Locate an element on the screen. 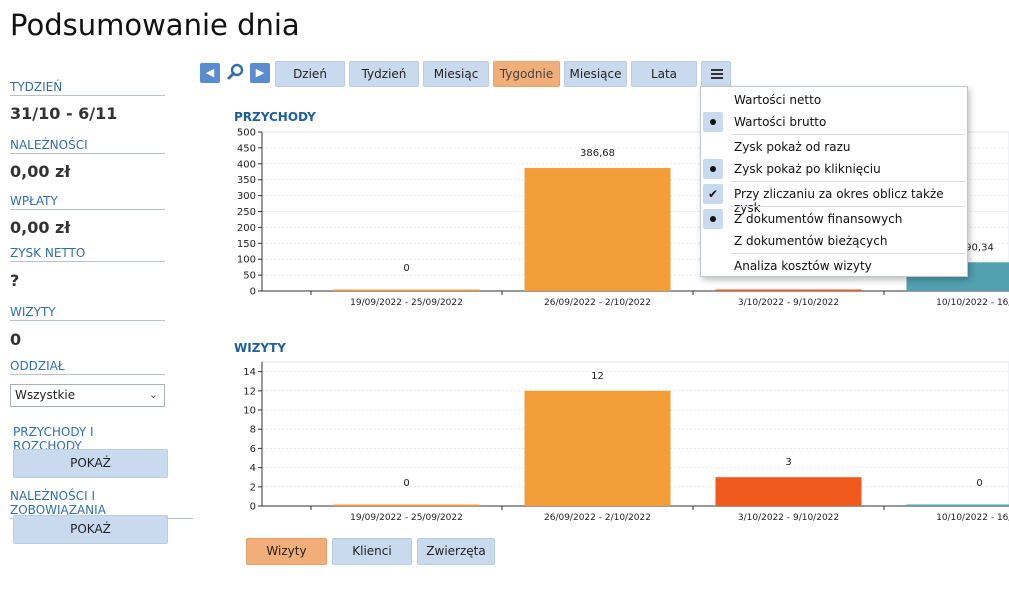 The height and width of the screenshot is (595, 1009). y-tick-label: 450 is located at coordinates (246, 148).